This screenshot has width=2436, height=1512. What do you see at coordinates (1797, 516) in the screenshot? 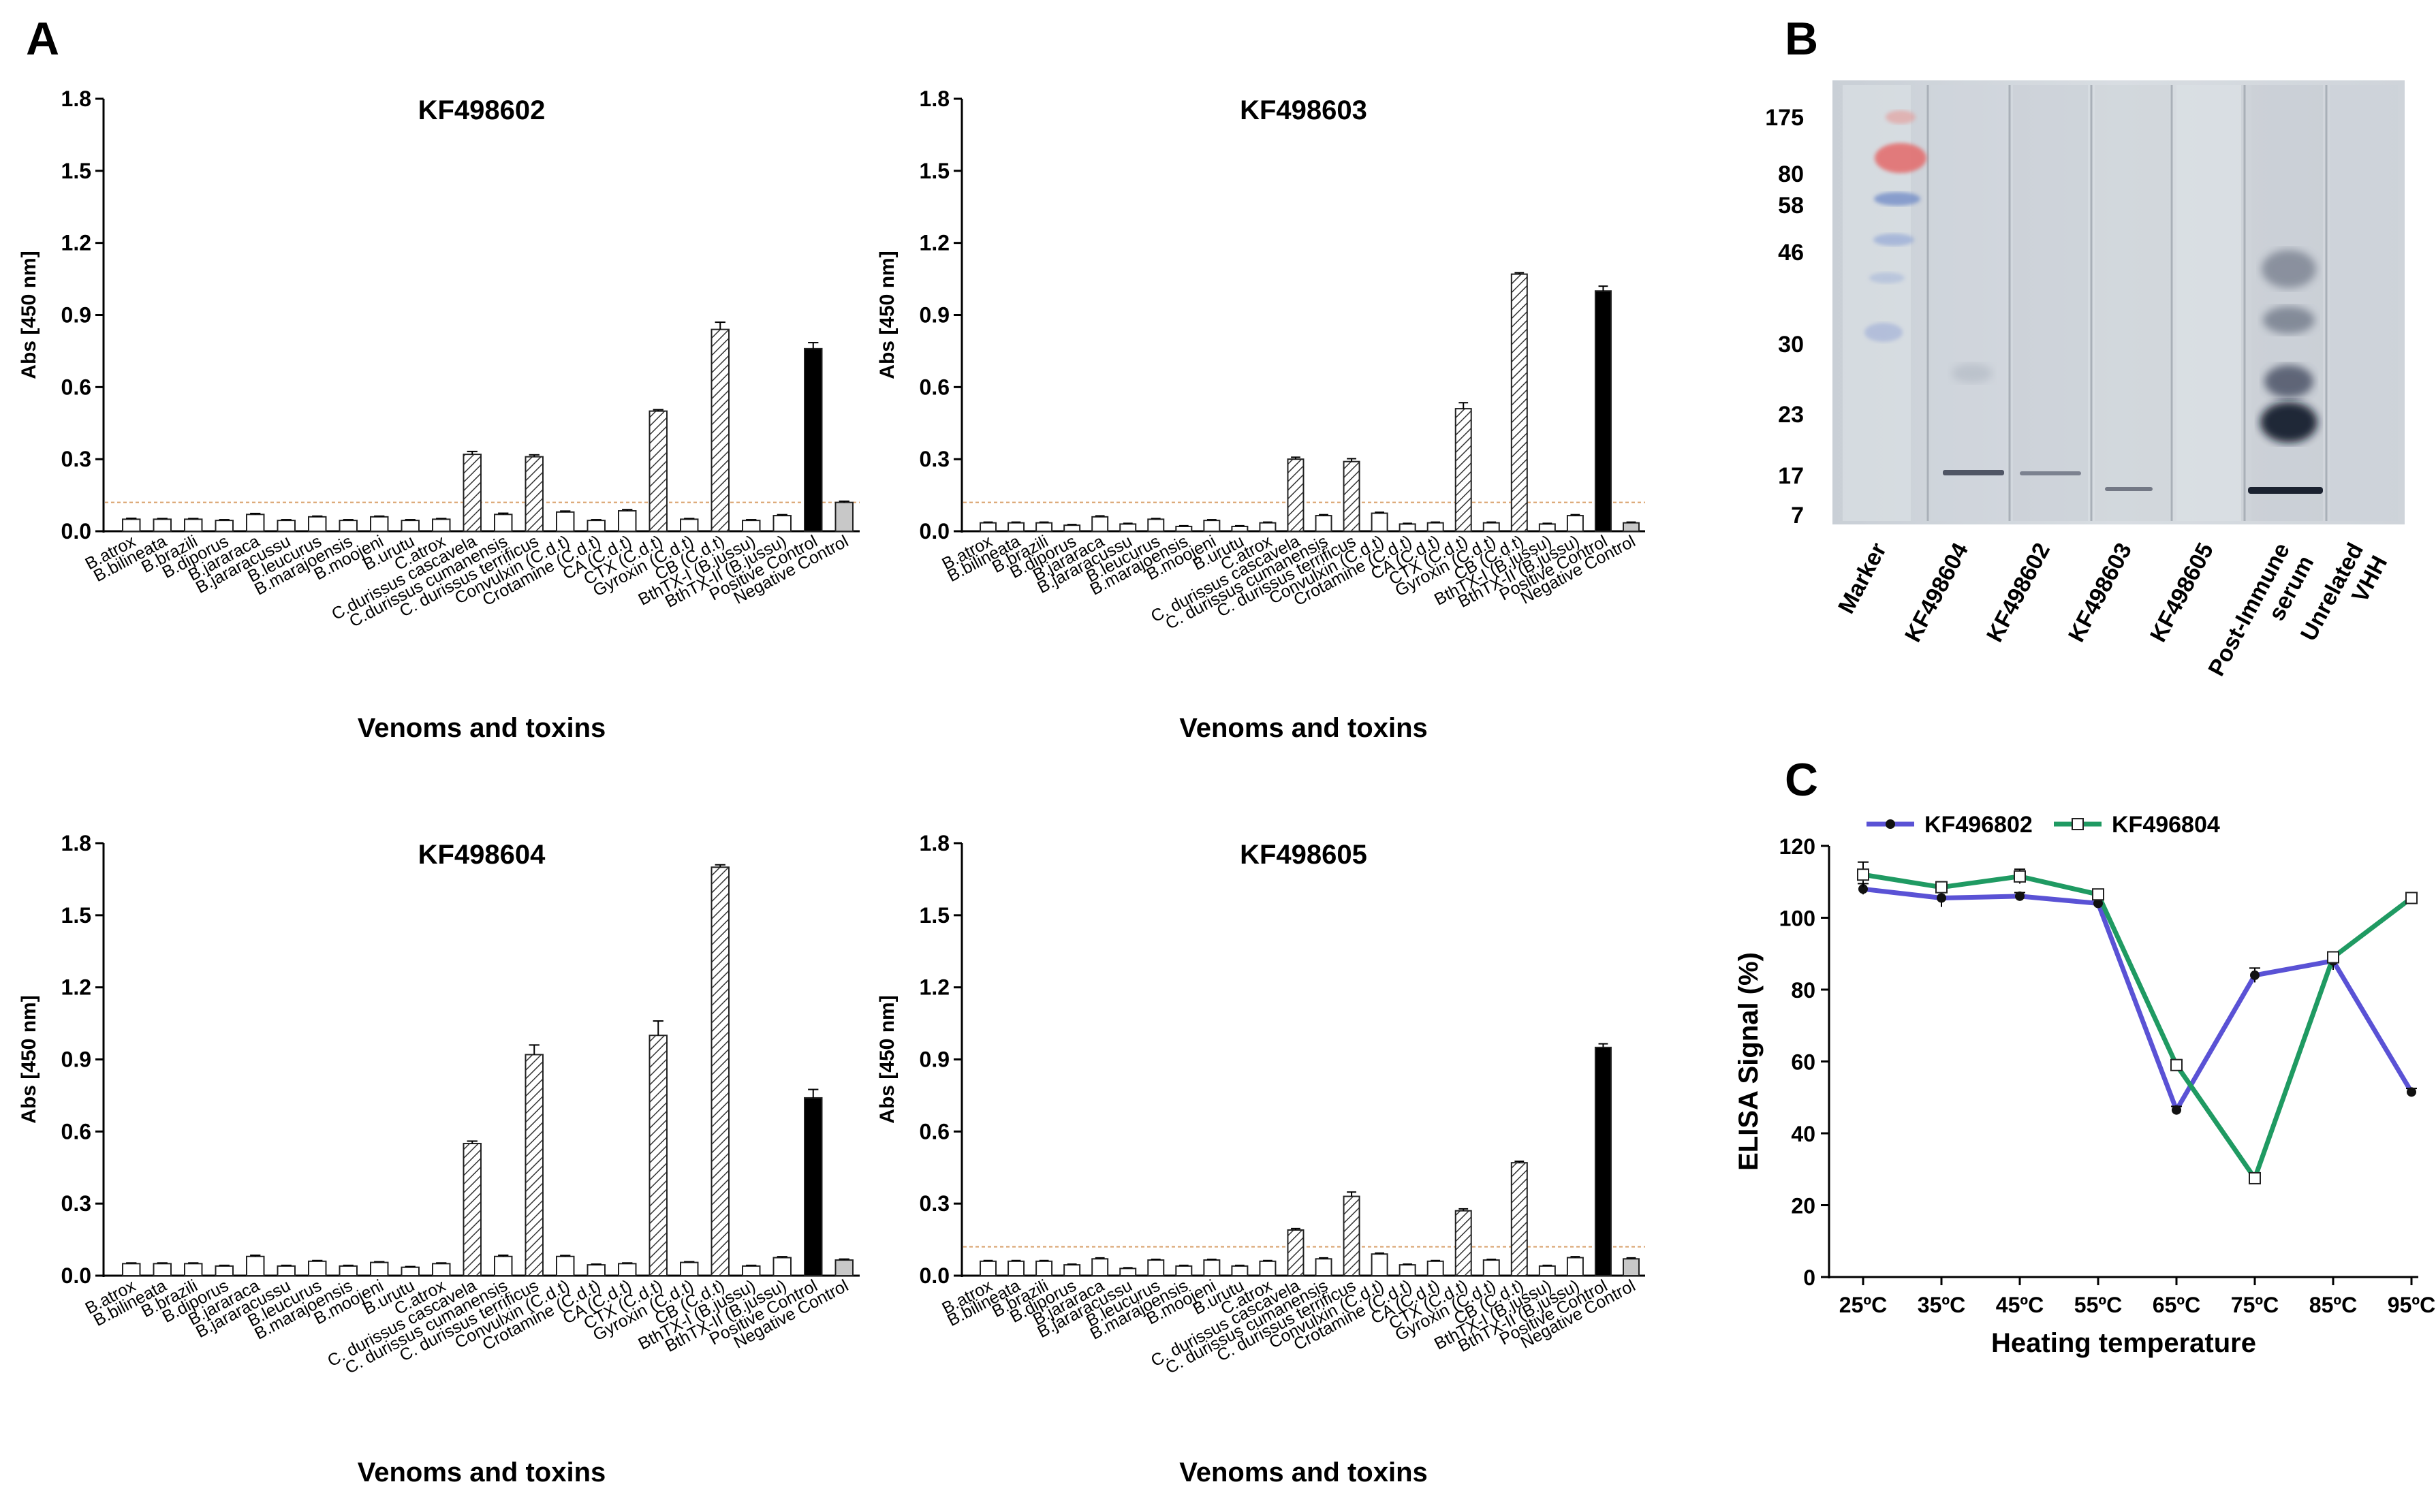
I see `mw-marker-label: 7` at bounding box center [1797, 516].